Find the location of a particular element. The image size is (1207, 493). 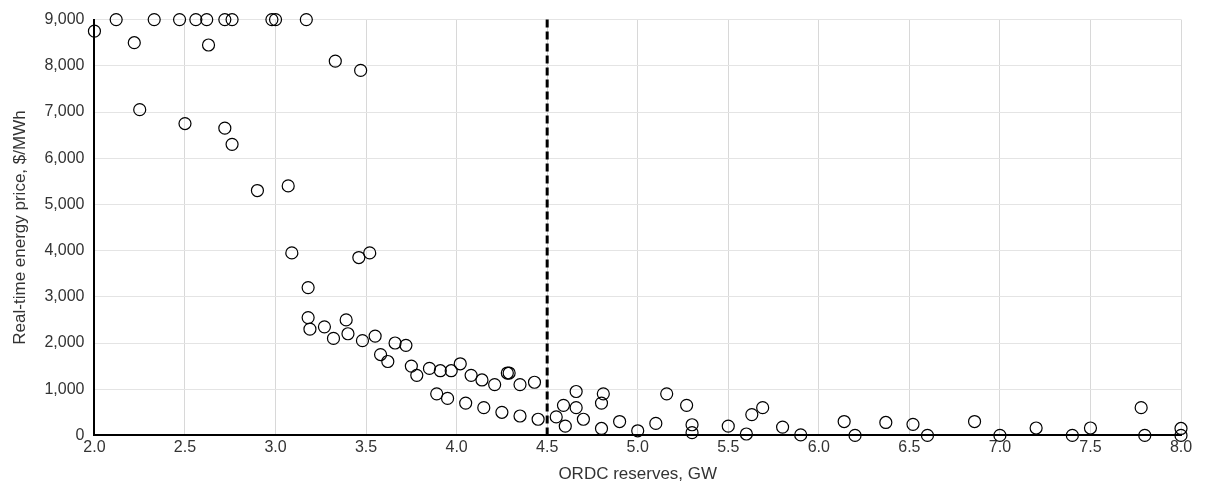

x-tick-label: 2.0 is located at coordinates (94, 447).